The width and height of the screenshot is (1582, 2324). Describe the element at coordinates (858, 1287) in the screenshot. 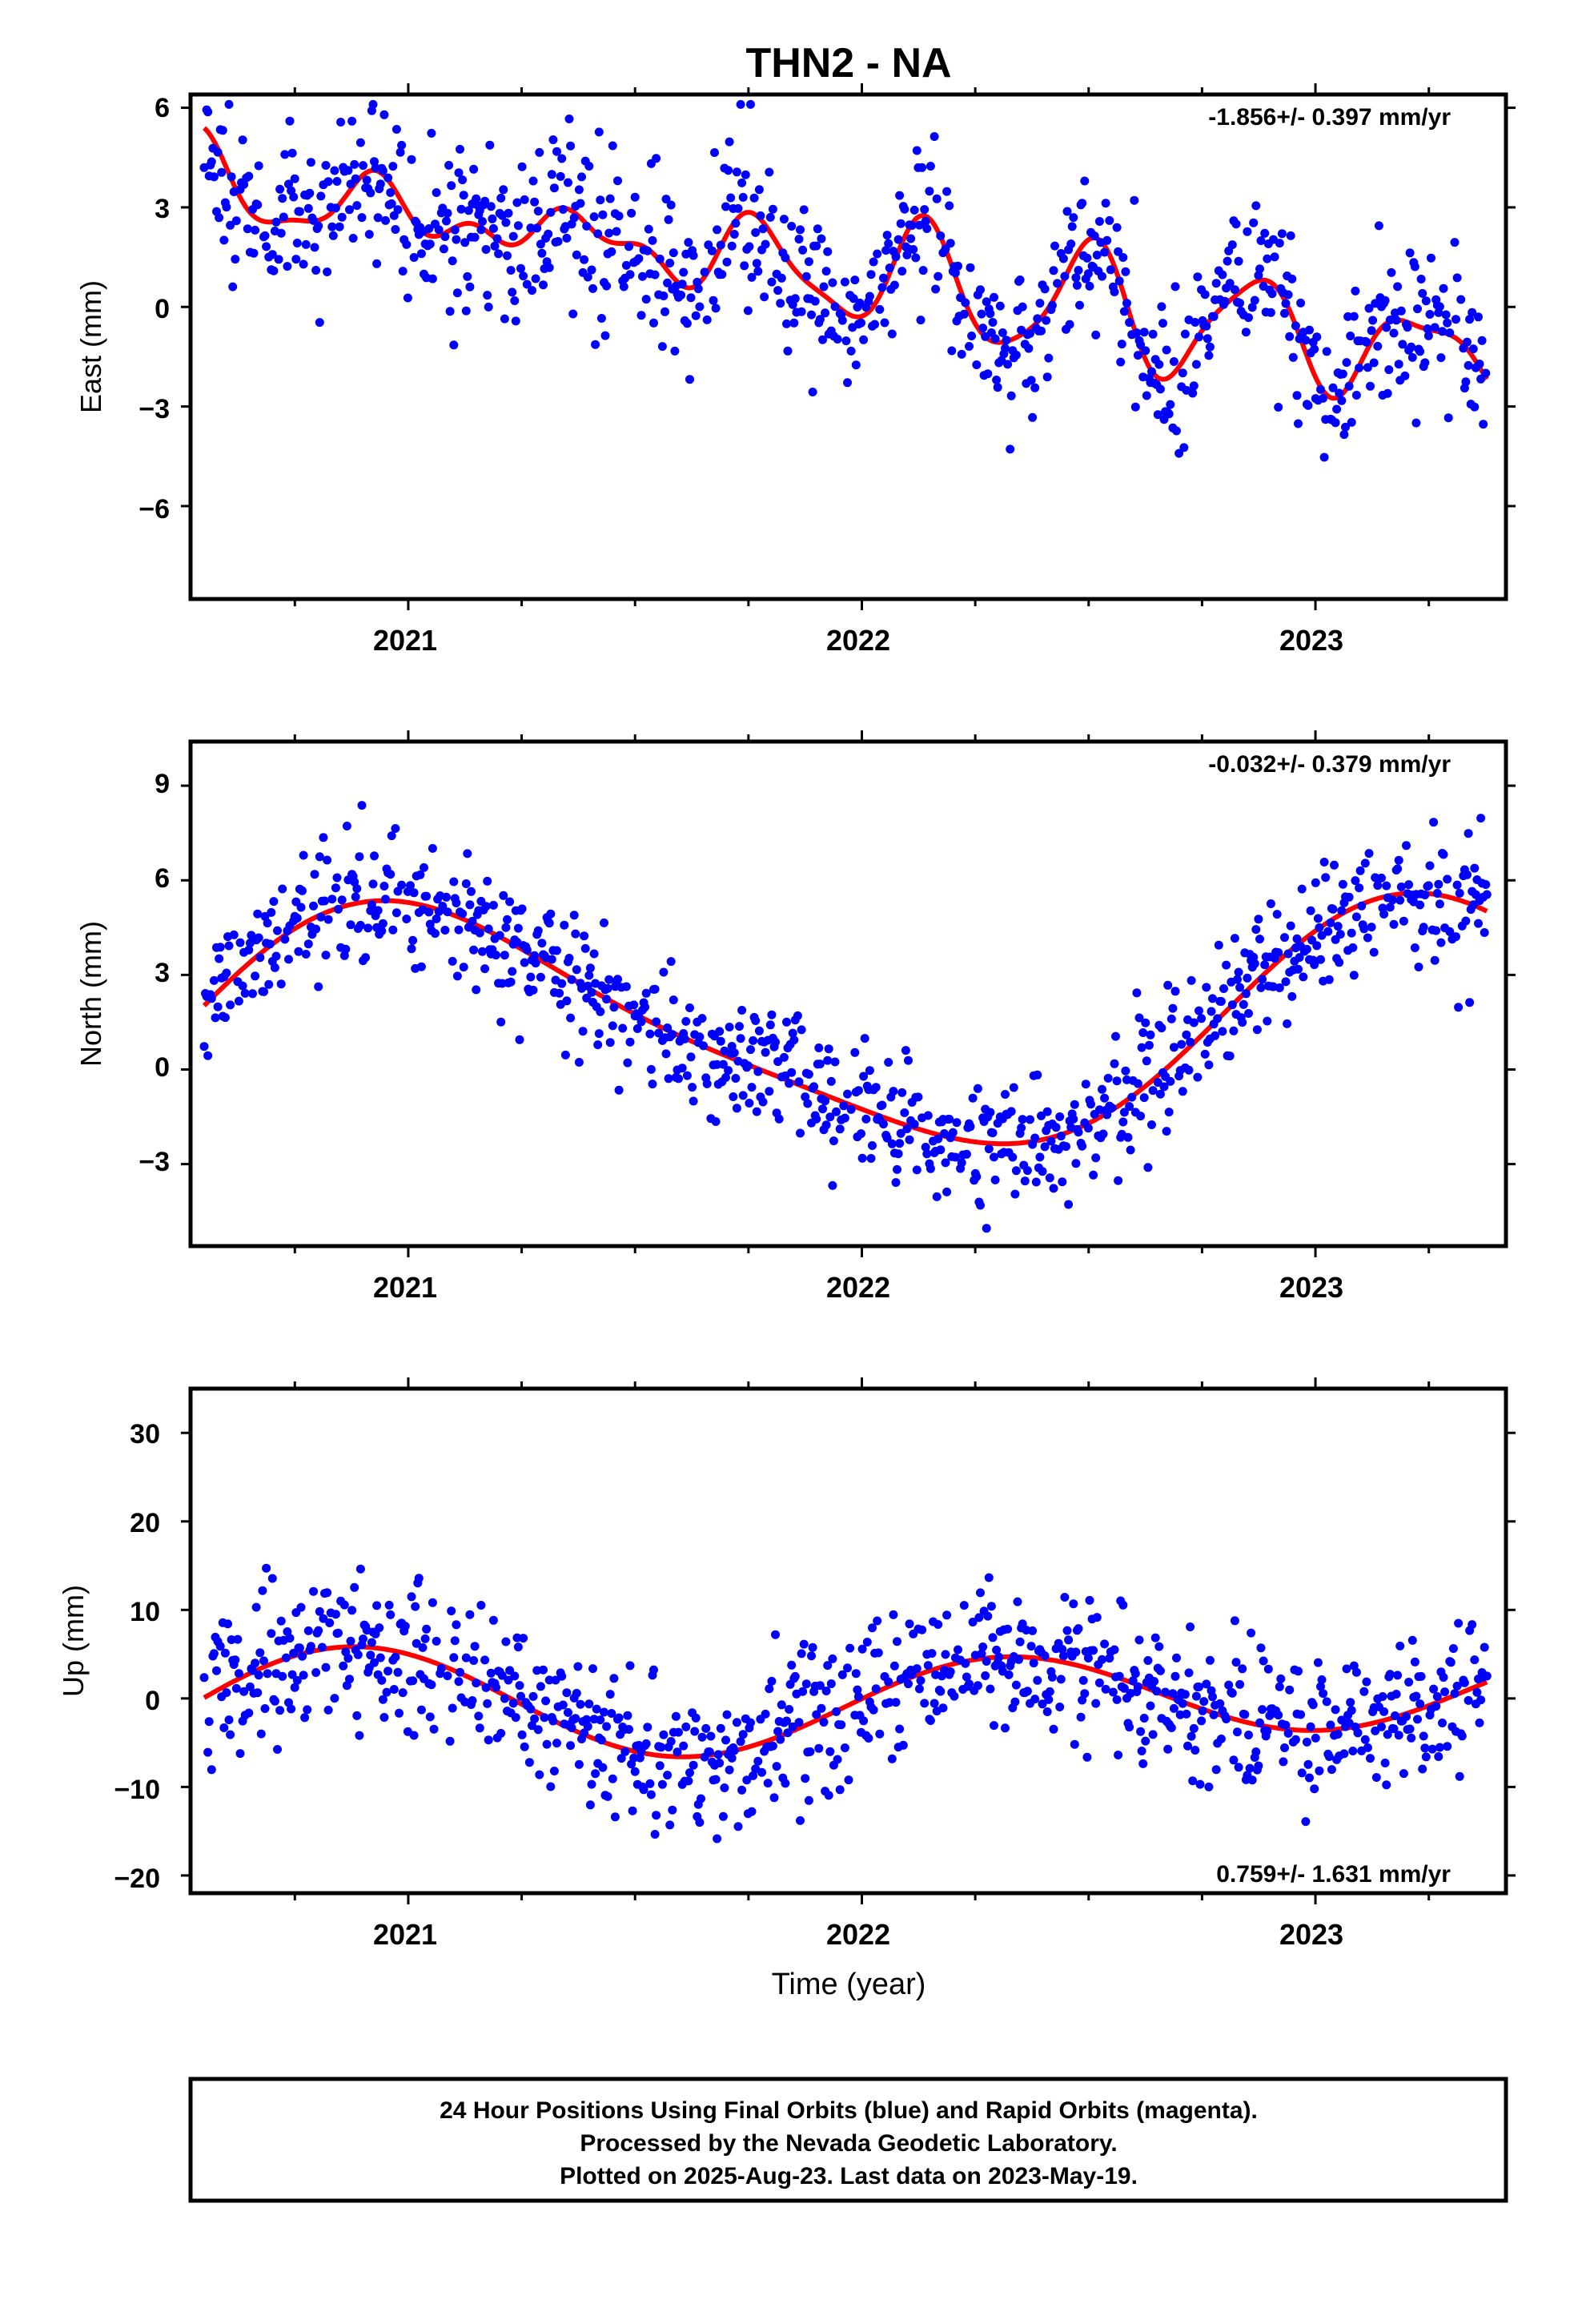

I see `north-xtick-2022: 2022` at that location.